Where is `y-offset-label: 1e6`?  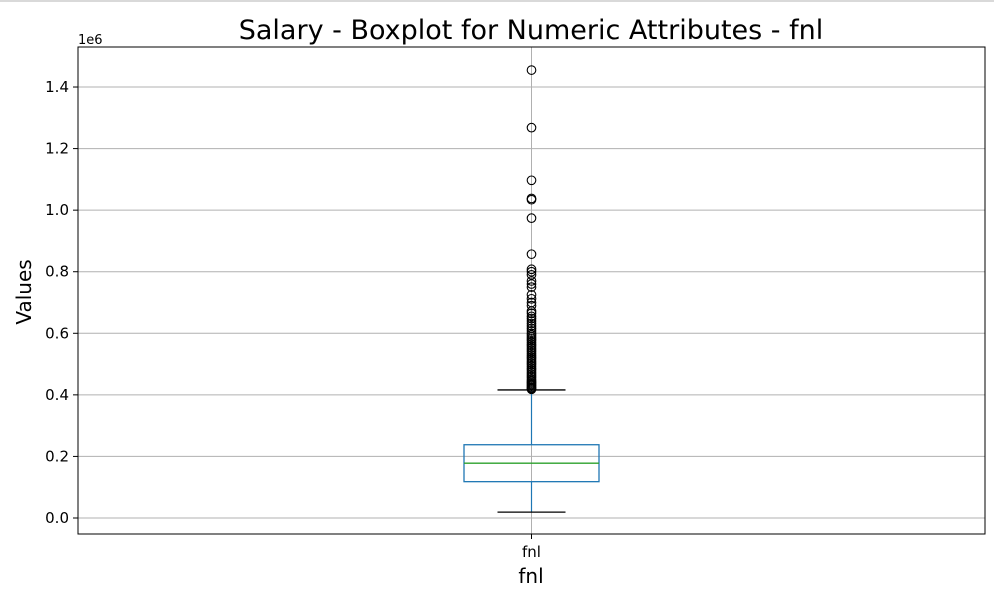
y-offset-label: 1e6 is located at coordinates (90, 40).